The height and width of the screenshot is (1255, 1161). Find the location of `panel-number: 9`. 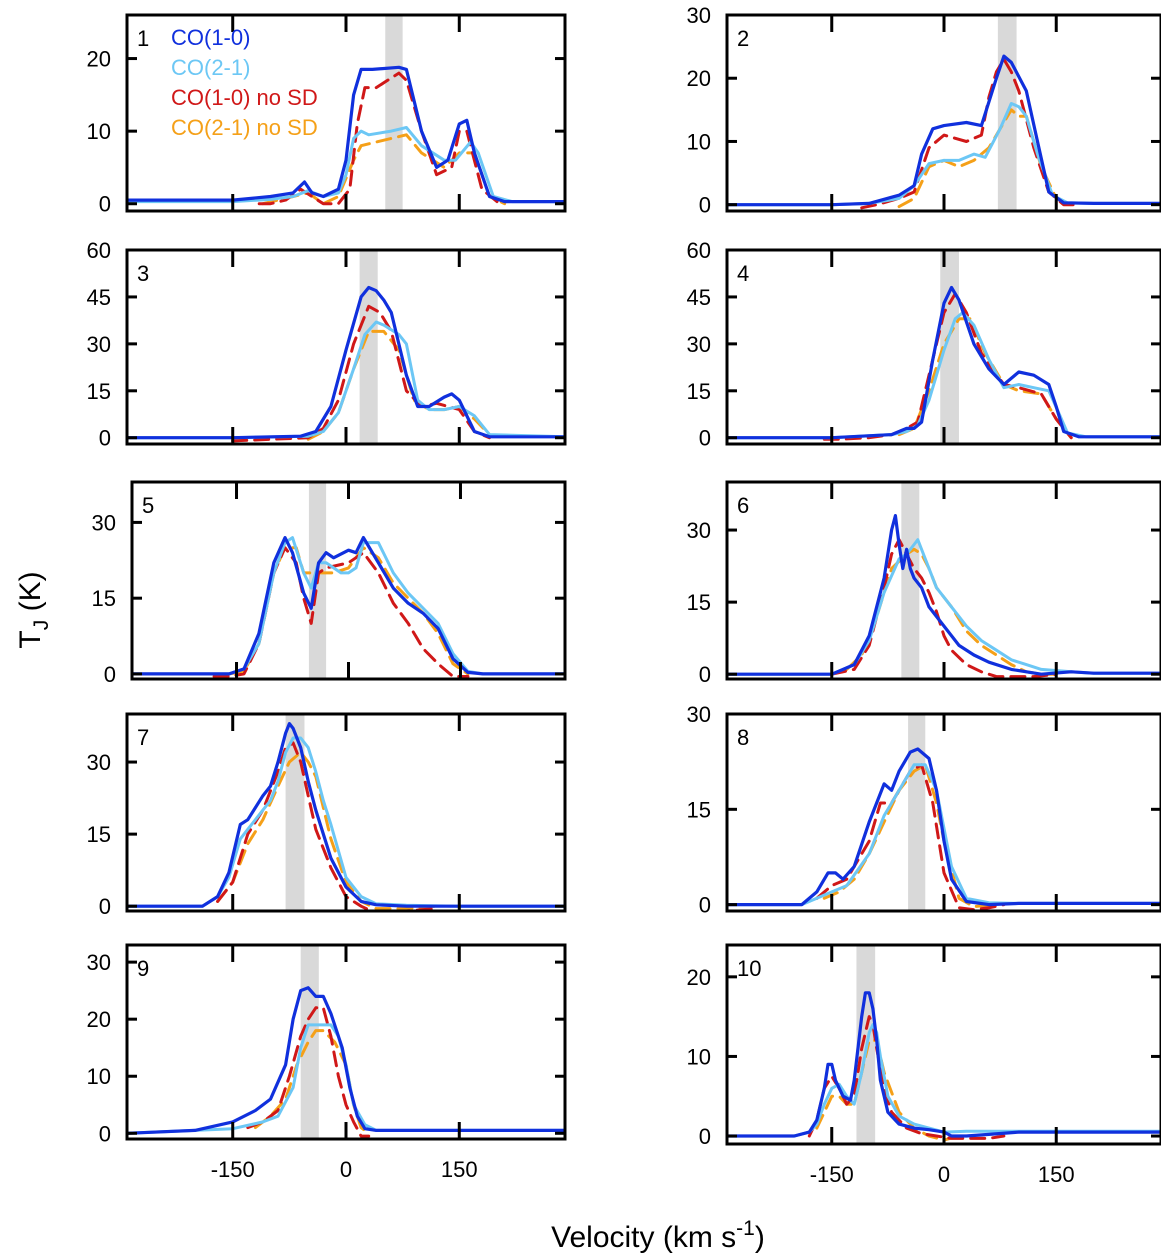

panel-number: 9 is located at coordinates (143, 968).